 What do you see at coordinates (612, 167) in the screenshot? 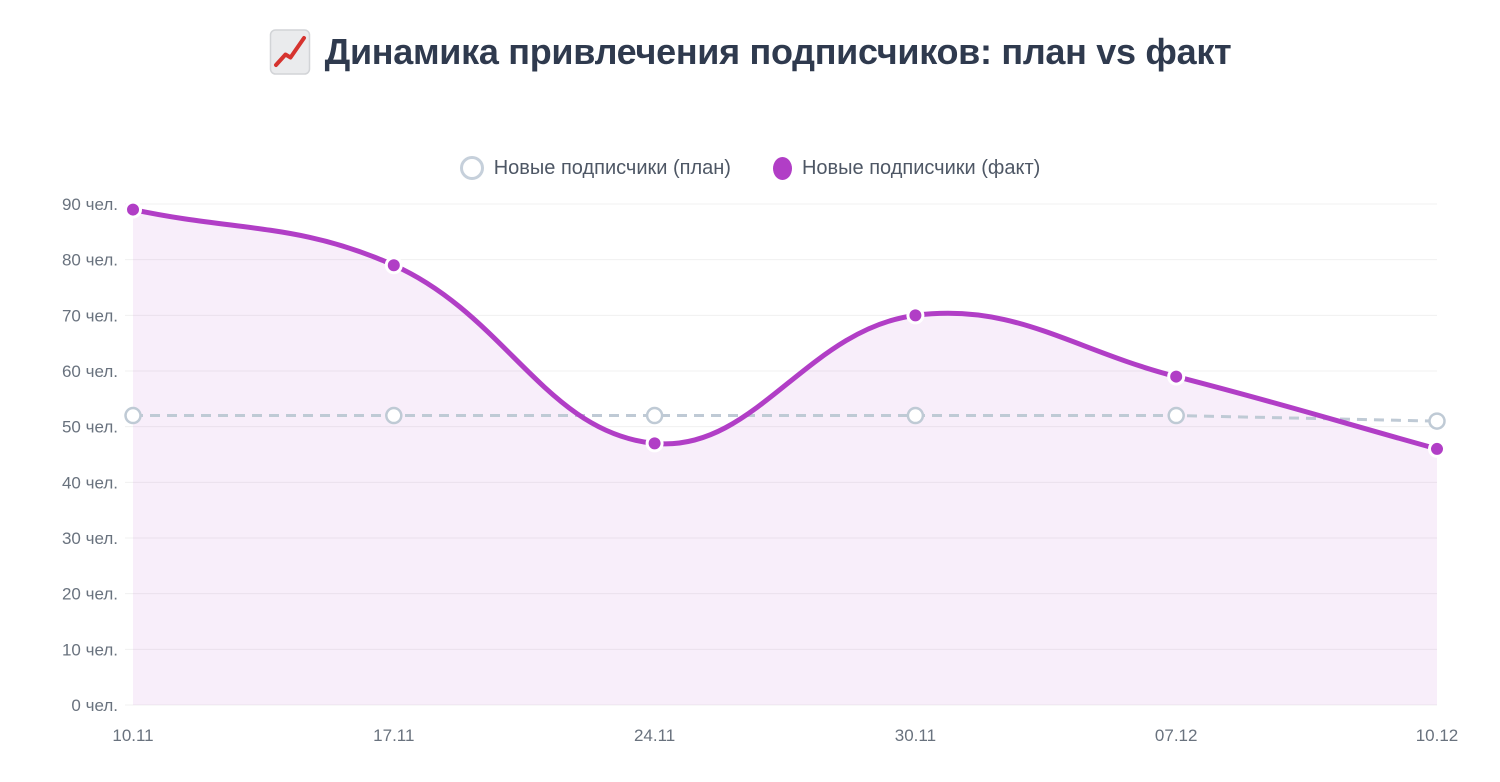
I see `legend-label-plan: Новые подписчики (план)` at bounding box center [612, 167].